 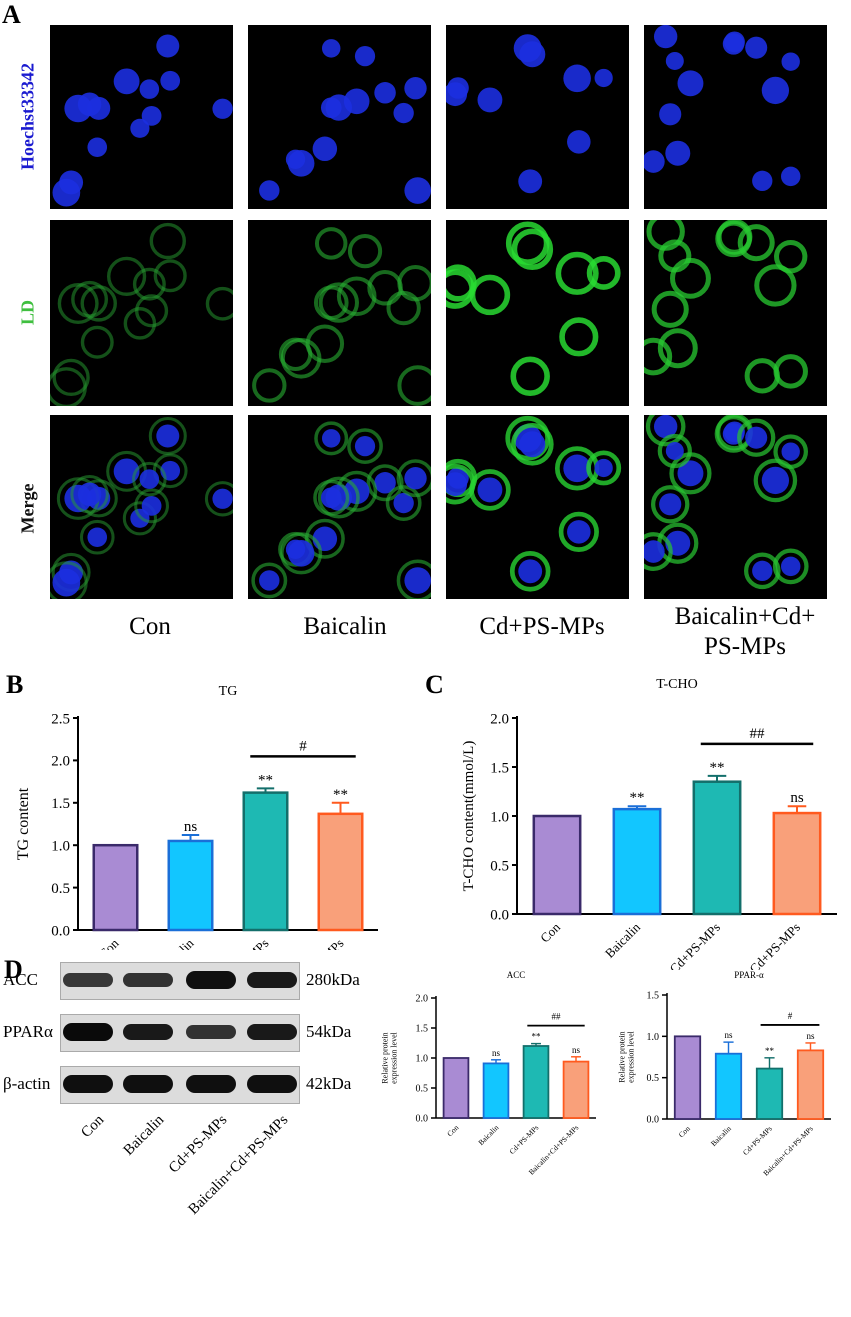 I want to click on panel-letter-d: D, so click(x=13, y=969).